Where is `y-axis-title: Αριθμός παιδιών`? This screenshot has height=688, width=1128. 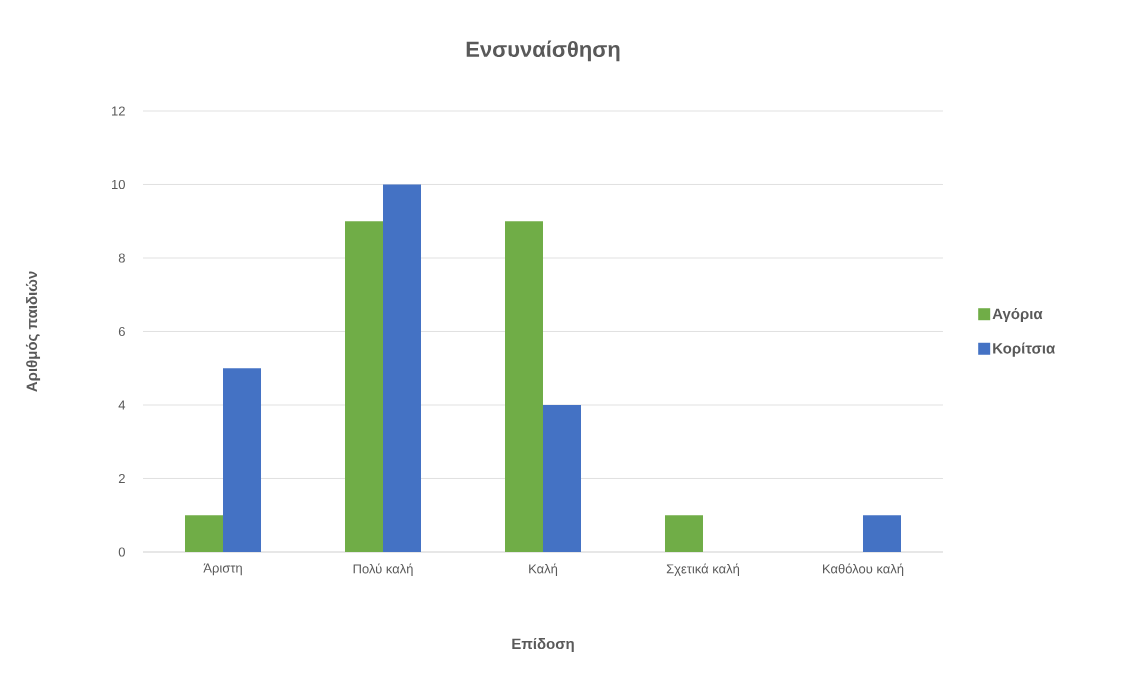
y-axis-title: Αριθμός παιδιών is located at coordinates (33, 331).